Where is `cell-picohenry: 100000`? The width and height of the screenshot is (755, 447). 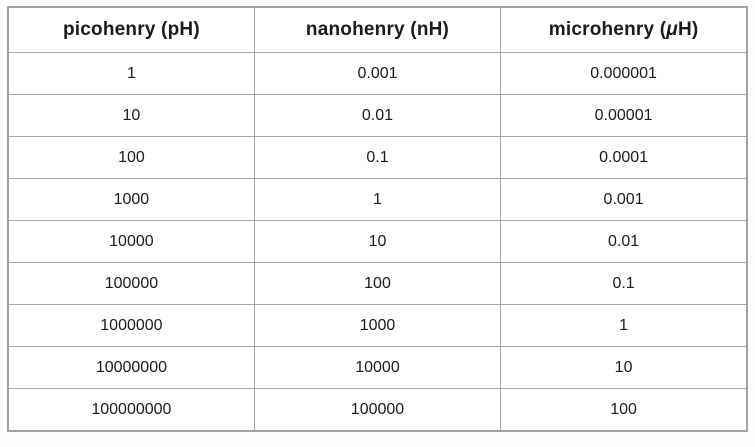 cell-picohenry: 100000 is located at coordinates (131, 283).